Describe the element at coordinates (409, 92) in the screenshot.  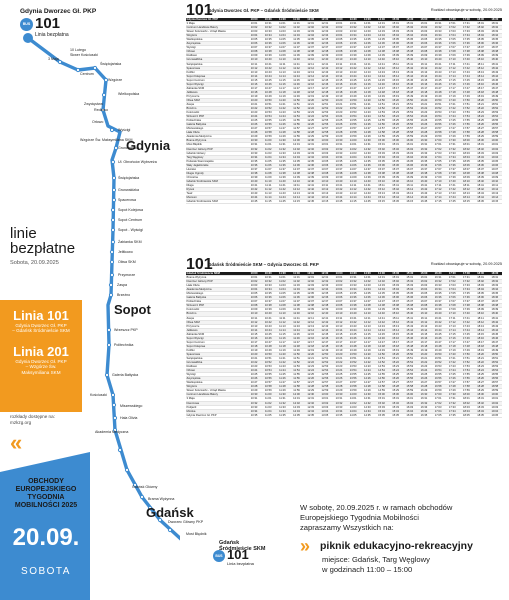
I see `departure-time-cell: 15:48` at that location.